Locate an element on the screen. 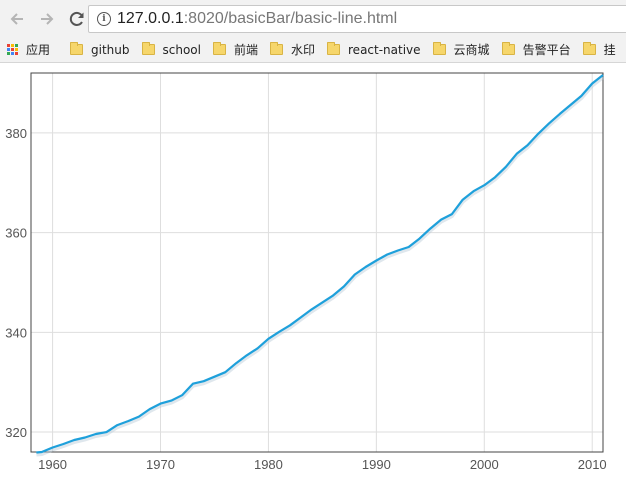 This screenshot has width=626, height=490. bookmark-label: 挂 is located at coordinates (609, 50).